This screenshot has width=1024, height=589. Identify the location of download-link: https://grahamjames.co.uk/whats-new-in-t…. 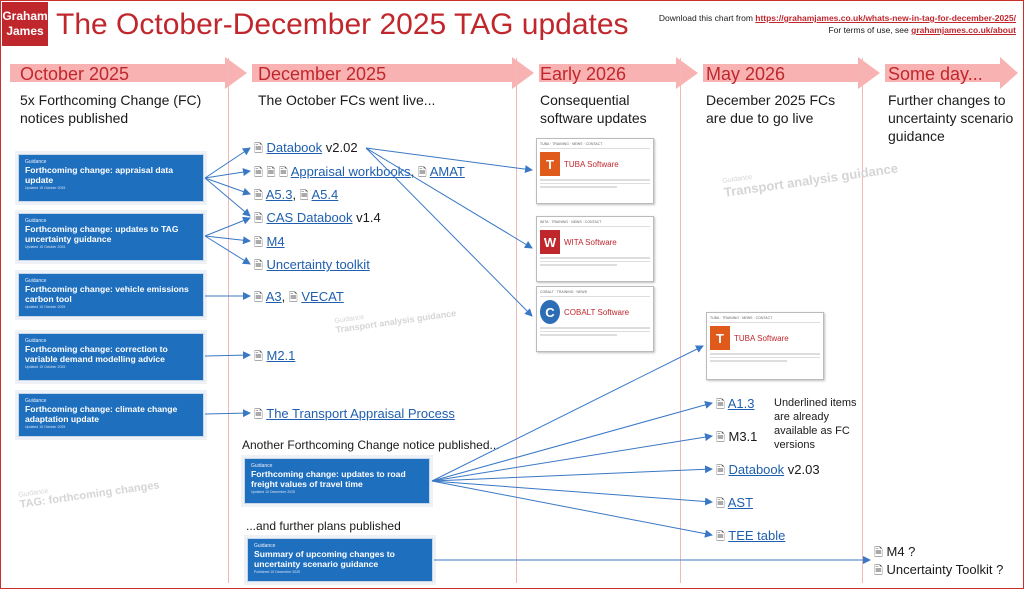
(885, 18).